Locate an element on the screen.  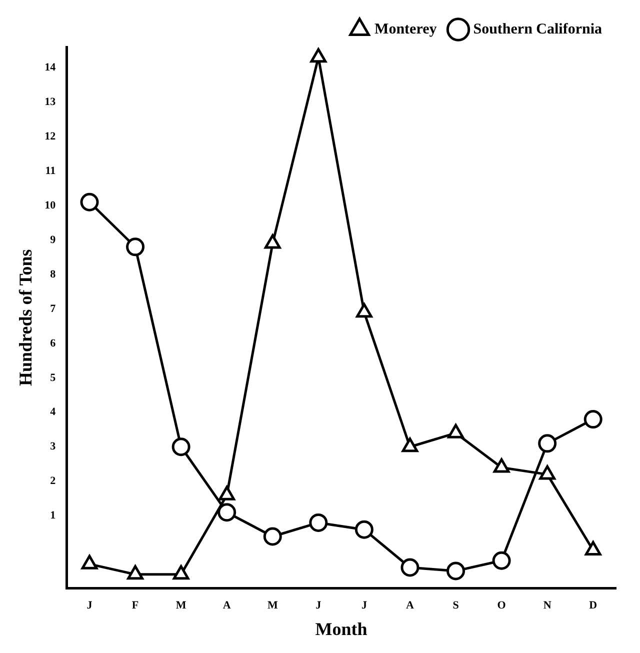
x-tick-label: N is located at coordinates (547, 606).